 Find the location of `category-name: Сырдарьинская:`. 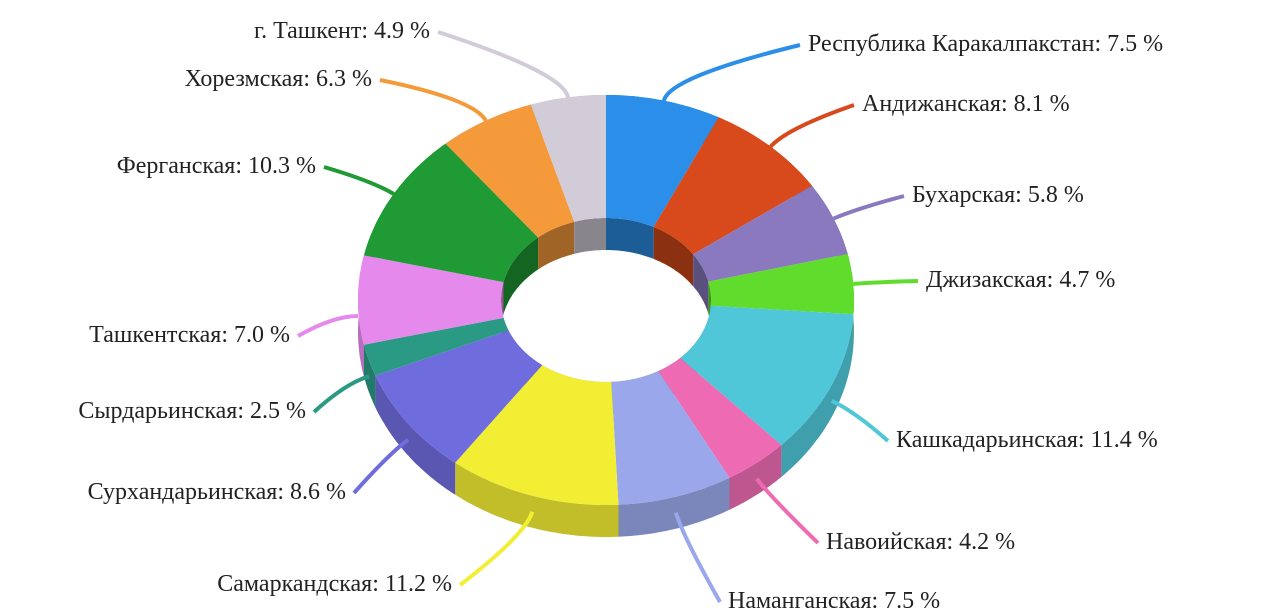

category-name: Сырдарьинская: is located at coordinates (161, 411).